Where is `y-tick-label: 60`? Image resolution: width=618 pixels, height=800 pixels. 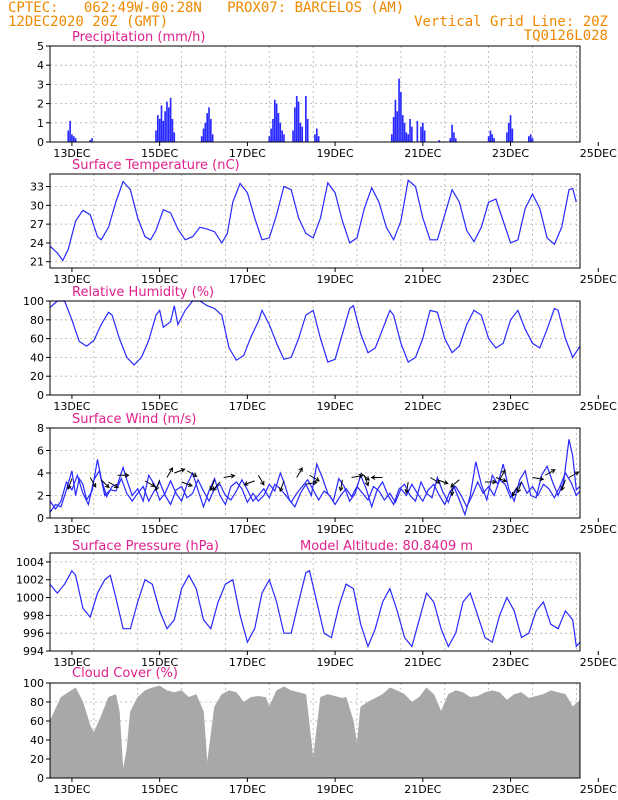
y-tick-label: 60 is located at coordinates (37, 721).